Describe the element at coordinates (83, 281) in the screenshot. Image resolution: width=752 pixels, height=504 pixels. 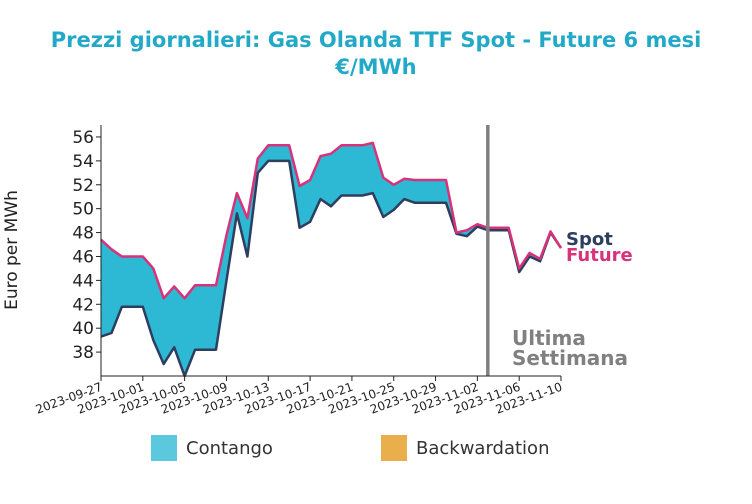
I see `y-tick-label: 44` at that location.